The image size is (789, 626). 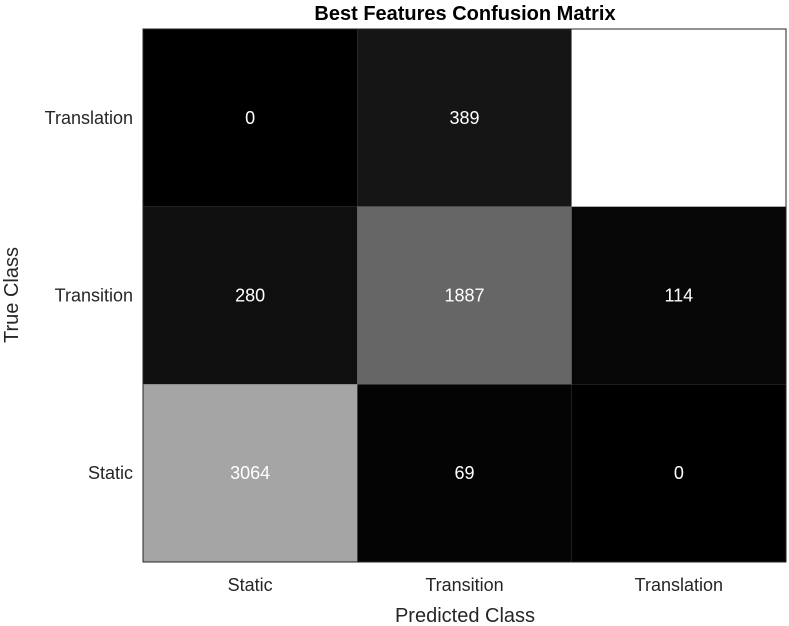 I want to click on matrix-cell-value-r0-c2: 4727, so click(x=679, y=118).